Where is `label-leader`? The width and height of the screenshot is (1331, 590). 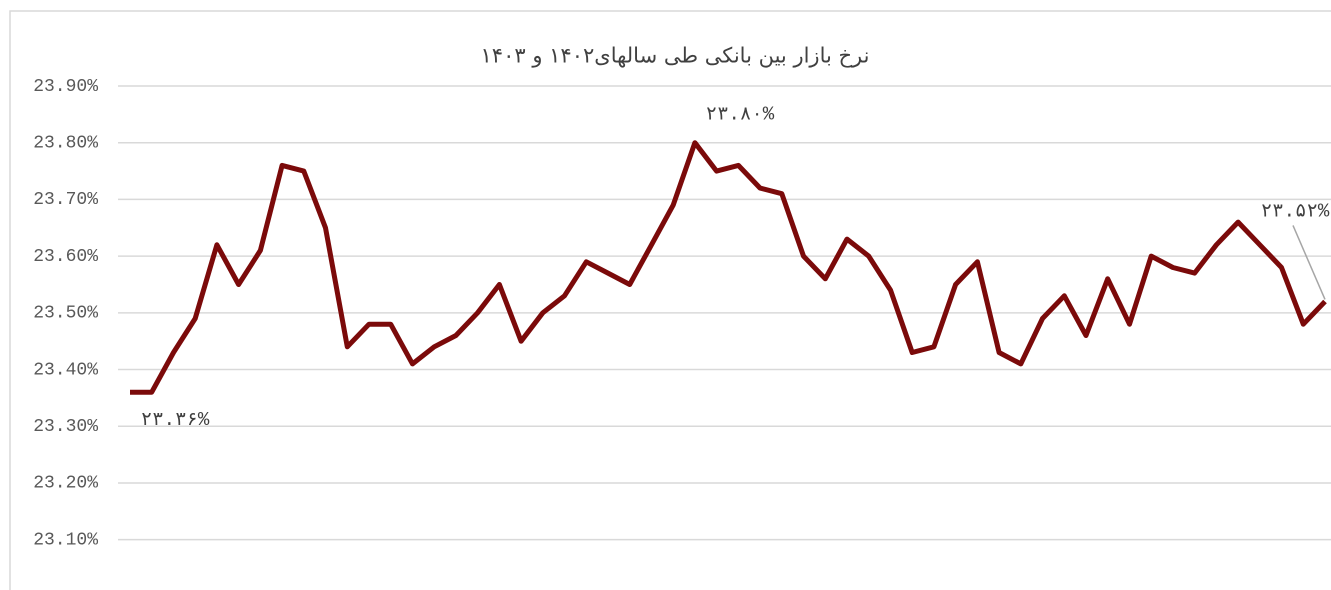 label-leader is located at coordinates (1309, 262).